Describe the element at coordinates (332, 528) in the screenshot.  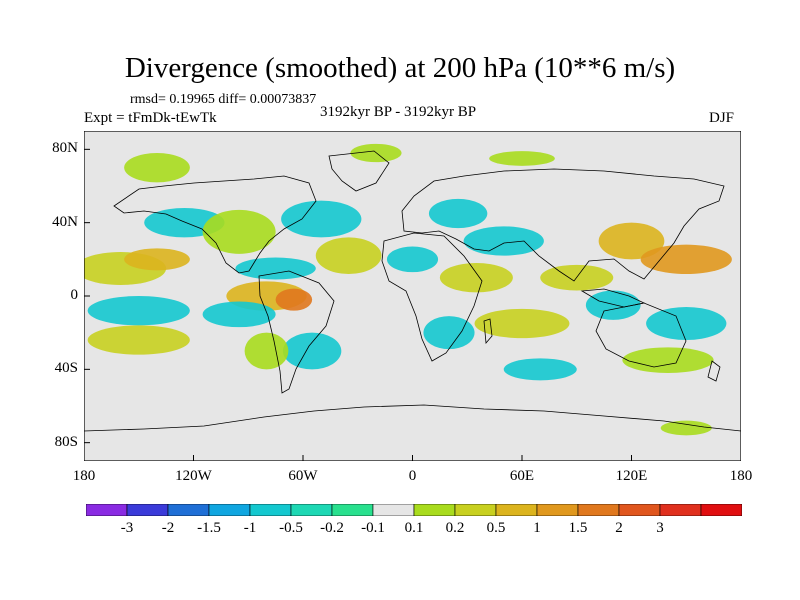
I see `colorbar-label: -0.2` at that location.